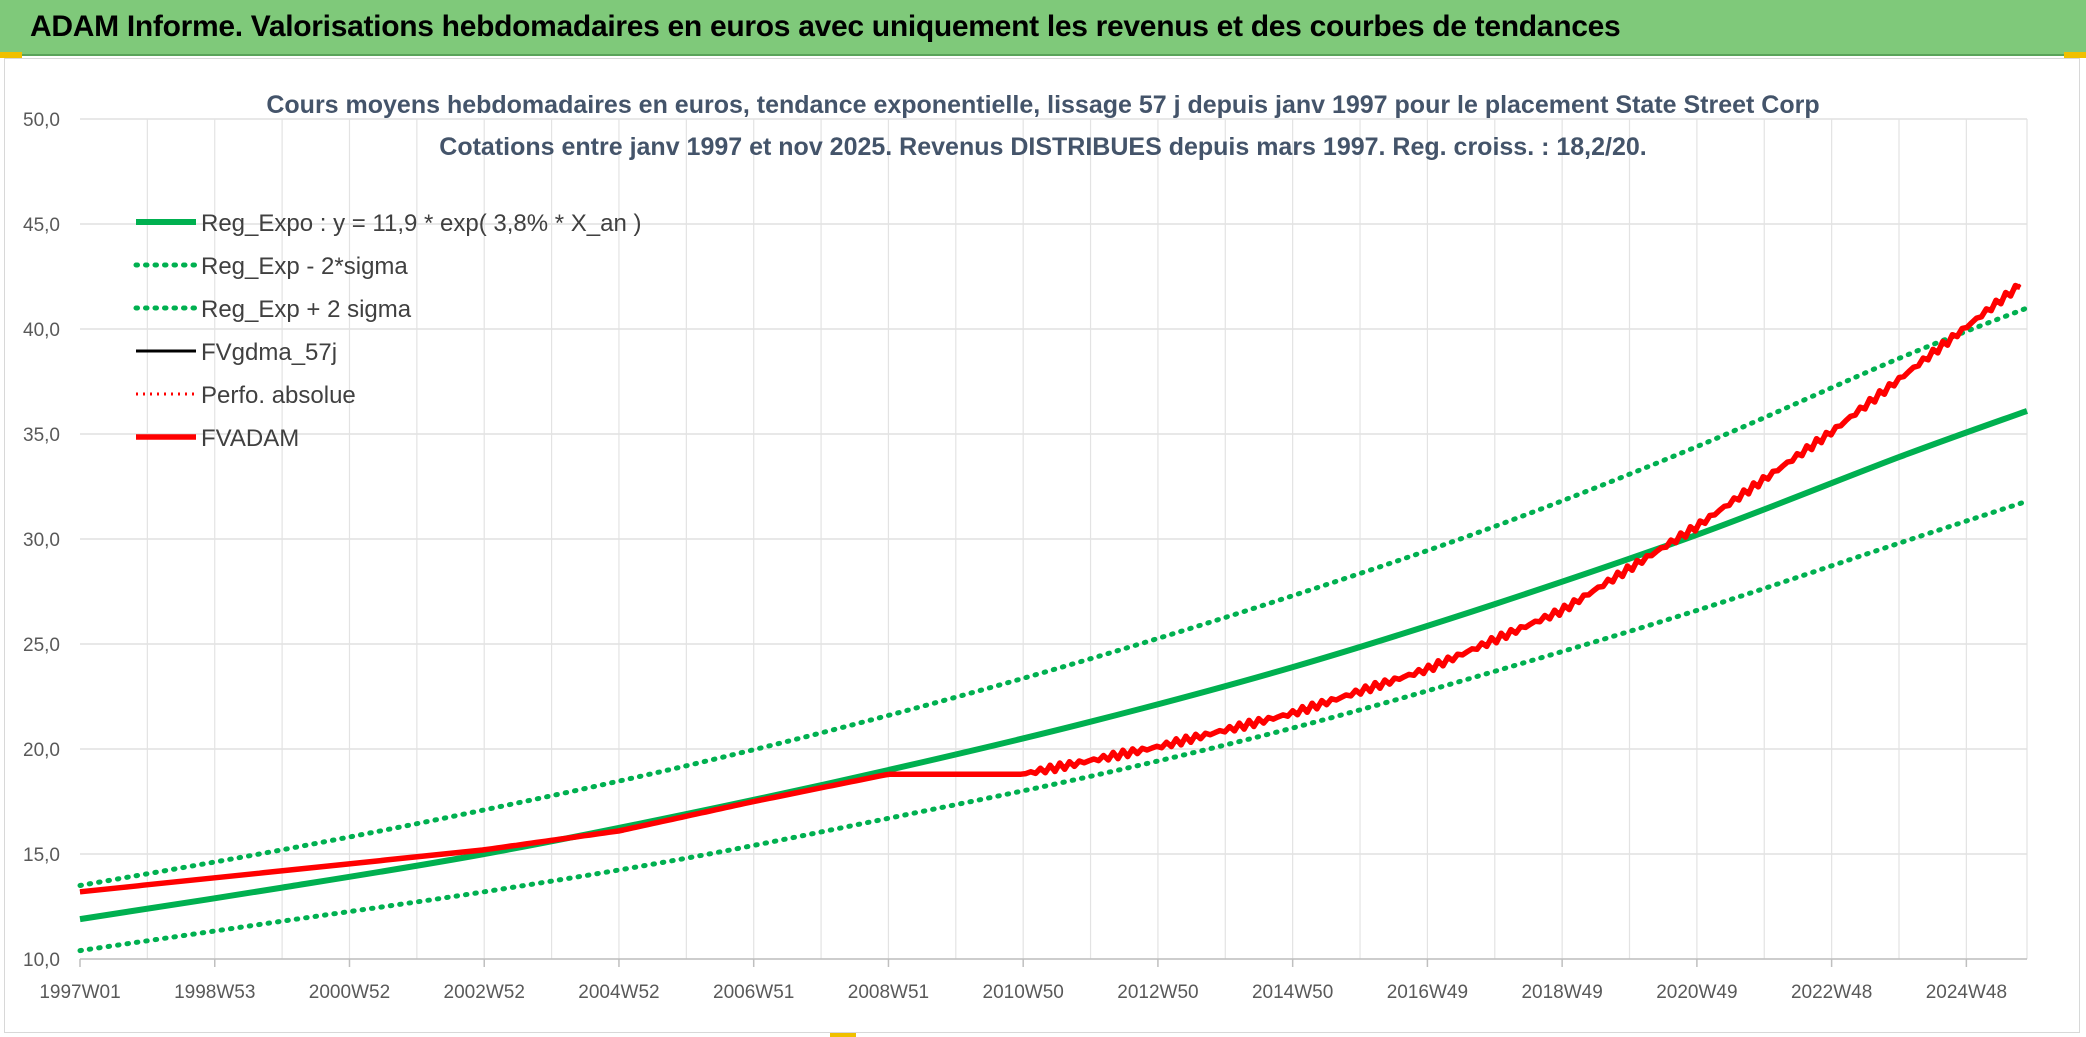 This screenshot has height=1037, width=2086. I want to click on x-tick-label: 2006W51, so click(753, 992).